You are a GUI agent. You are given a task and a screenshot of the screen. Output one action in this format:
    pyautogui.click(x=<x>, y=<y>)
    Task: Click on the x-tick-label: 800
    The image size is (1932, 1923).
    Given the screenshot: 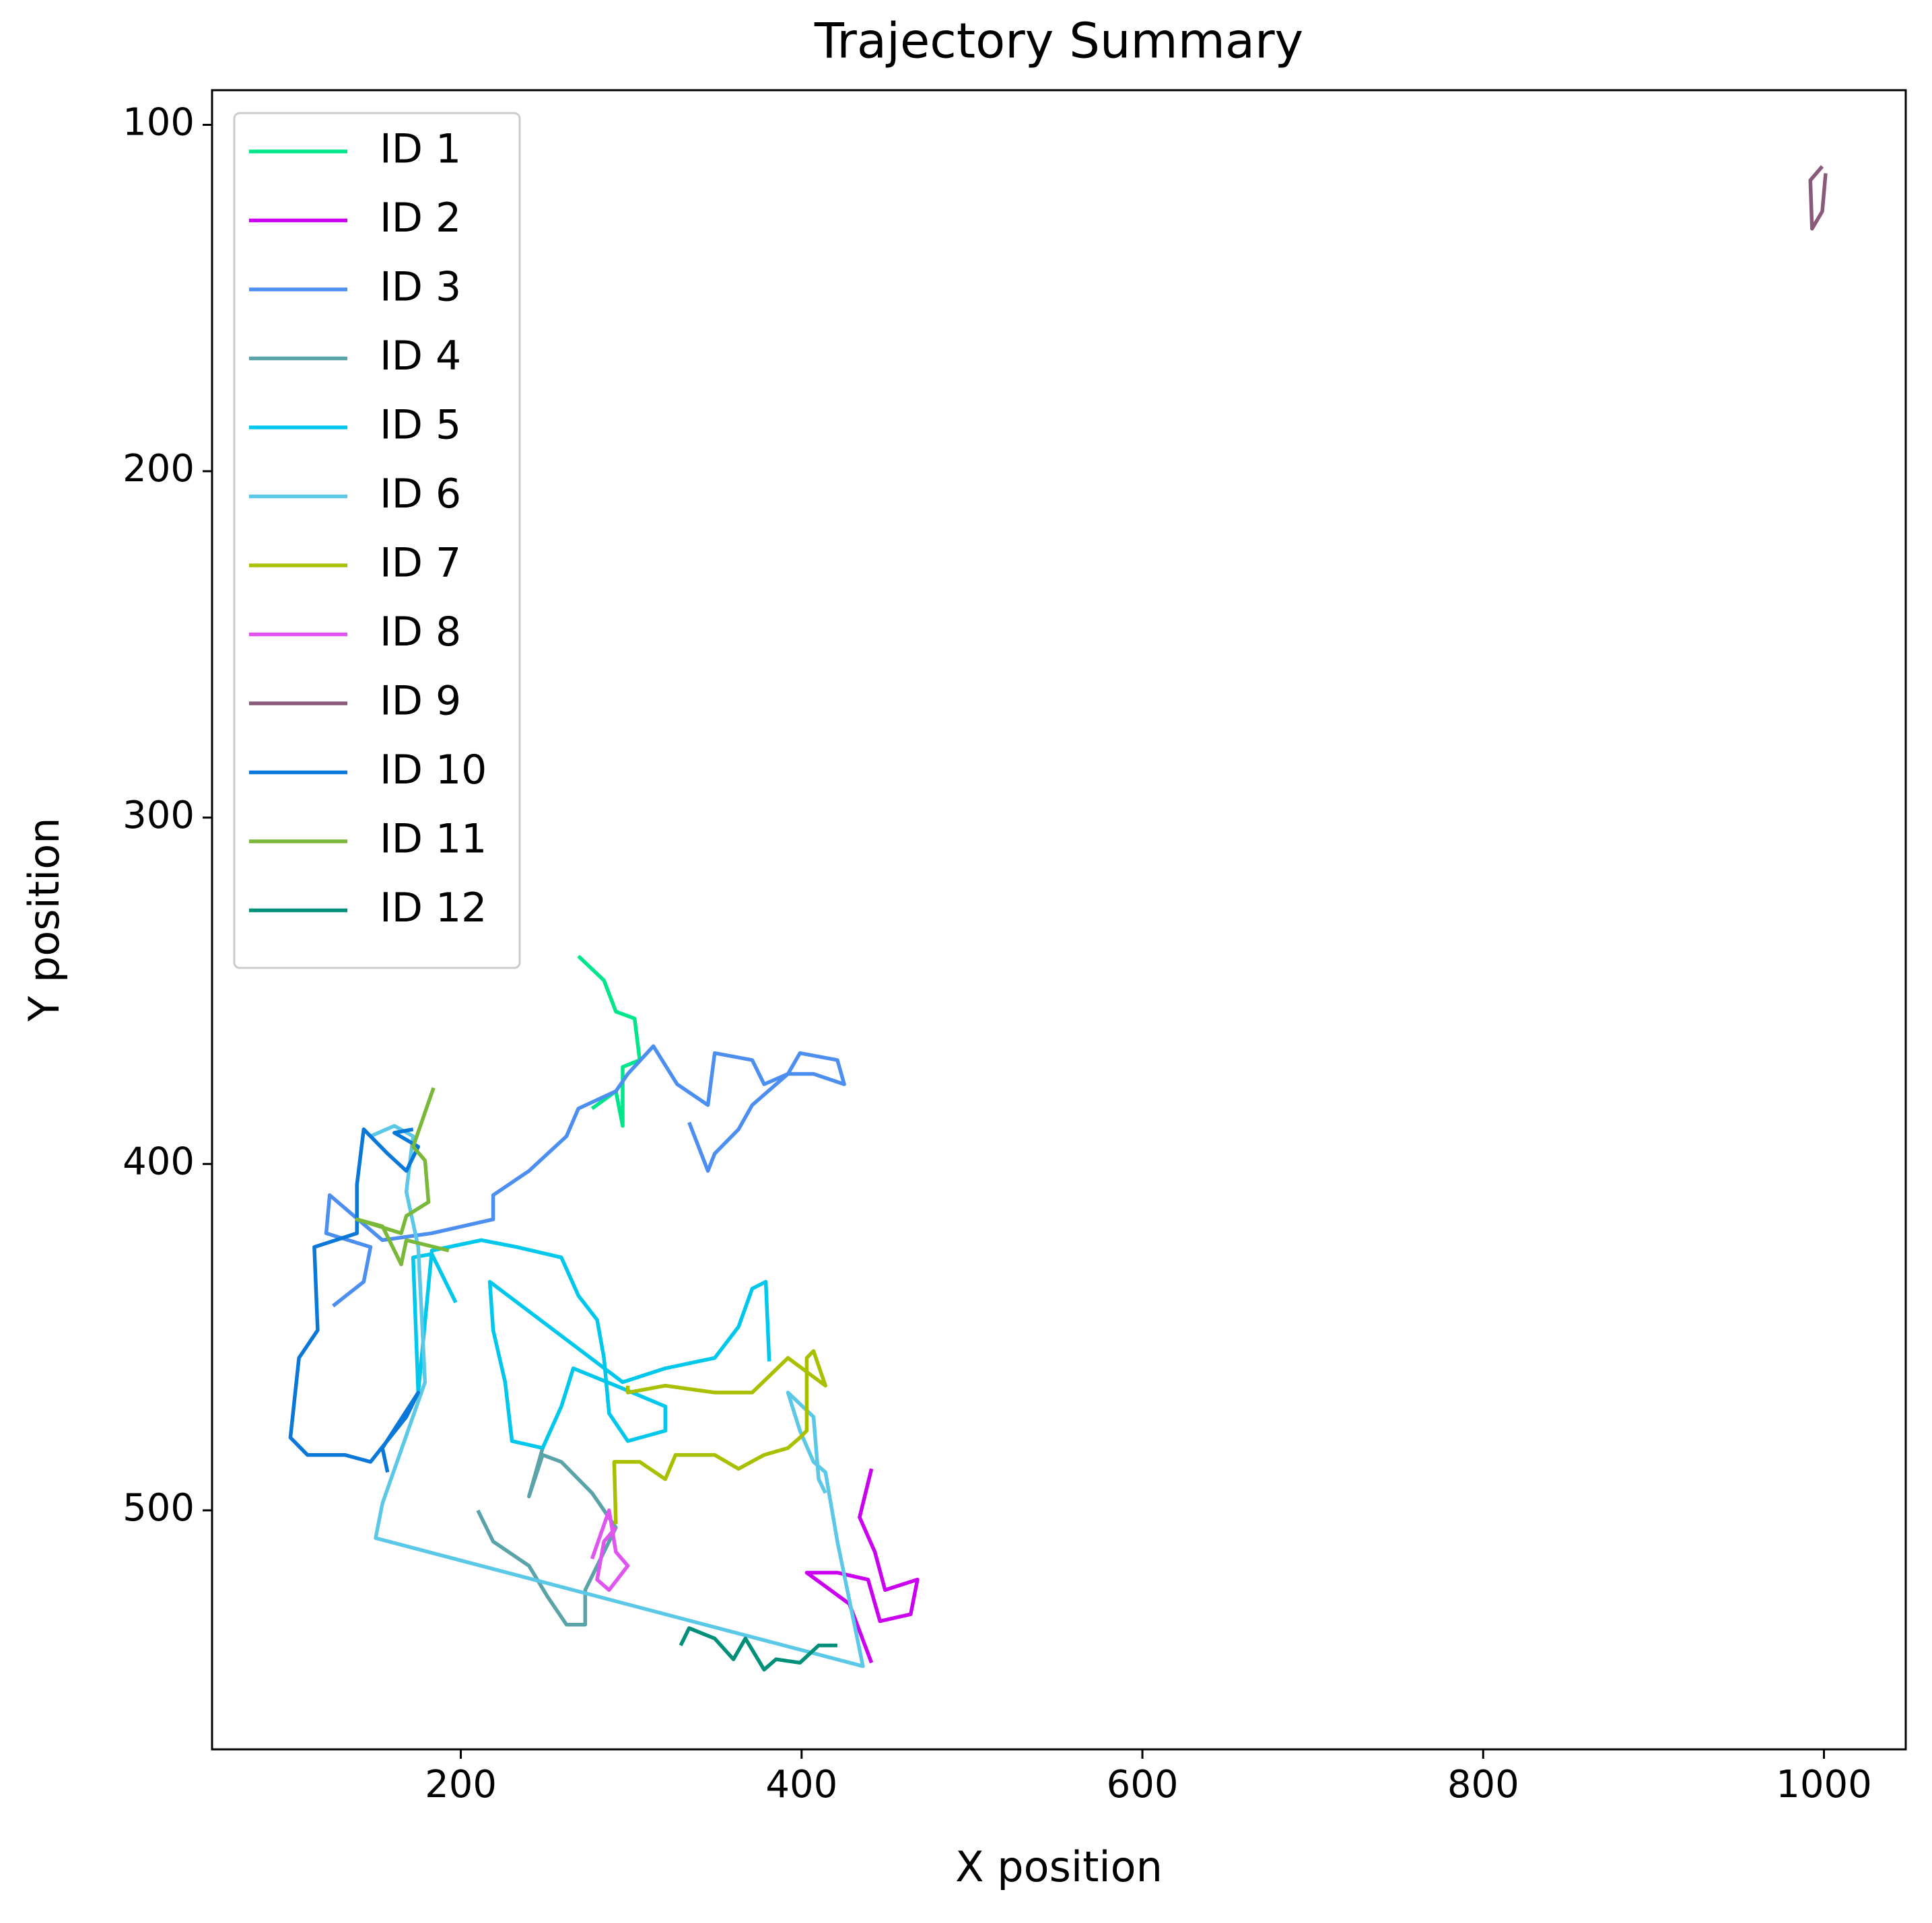 What is the action you would take?
    pyautogui.click(x=1483, y=1785)
    